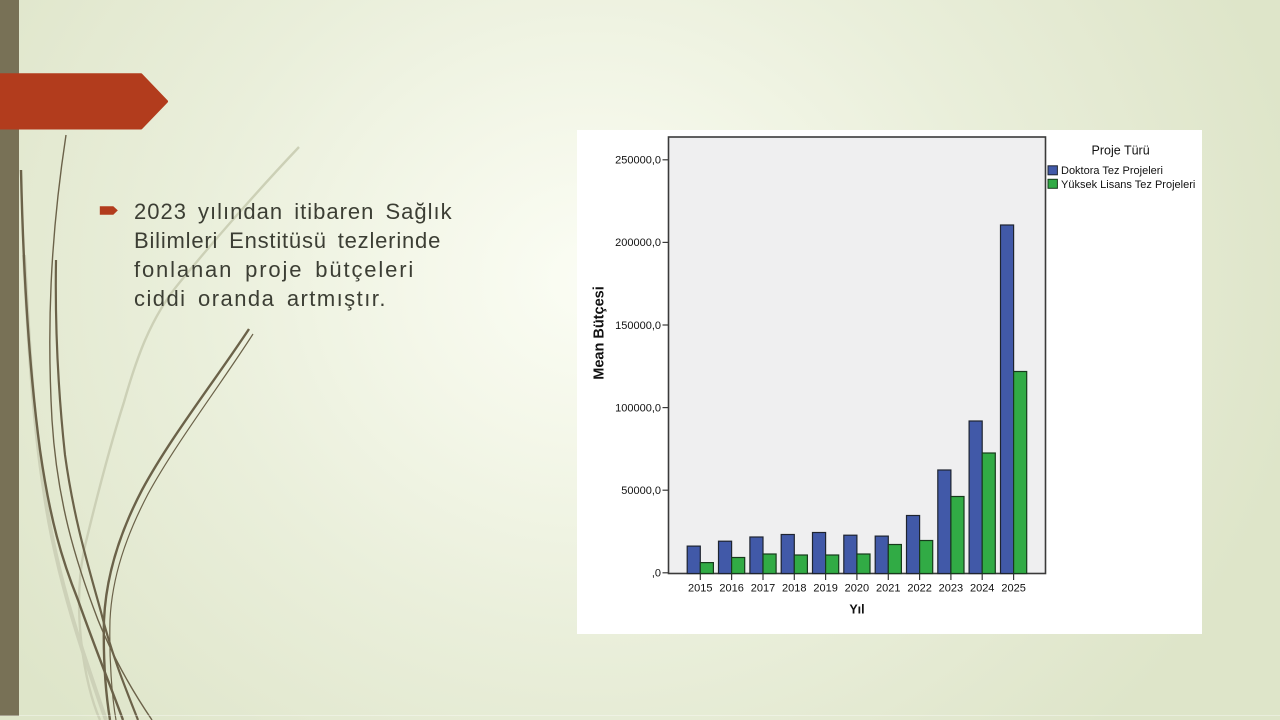 The height and width of the screenshot is (720, 1280). What do you see at coordinates (951, 589) in the screenshot?
I see `svg-text: 2023` at bounding box center [951, 589].